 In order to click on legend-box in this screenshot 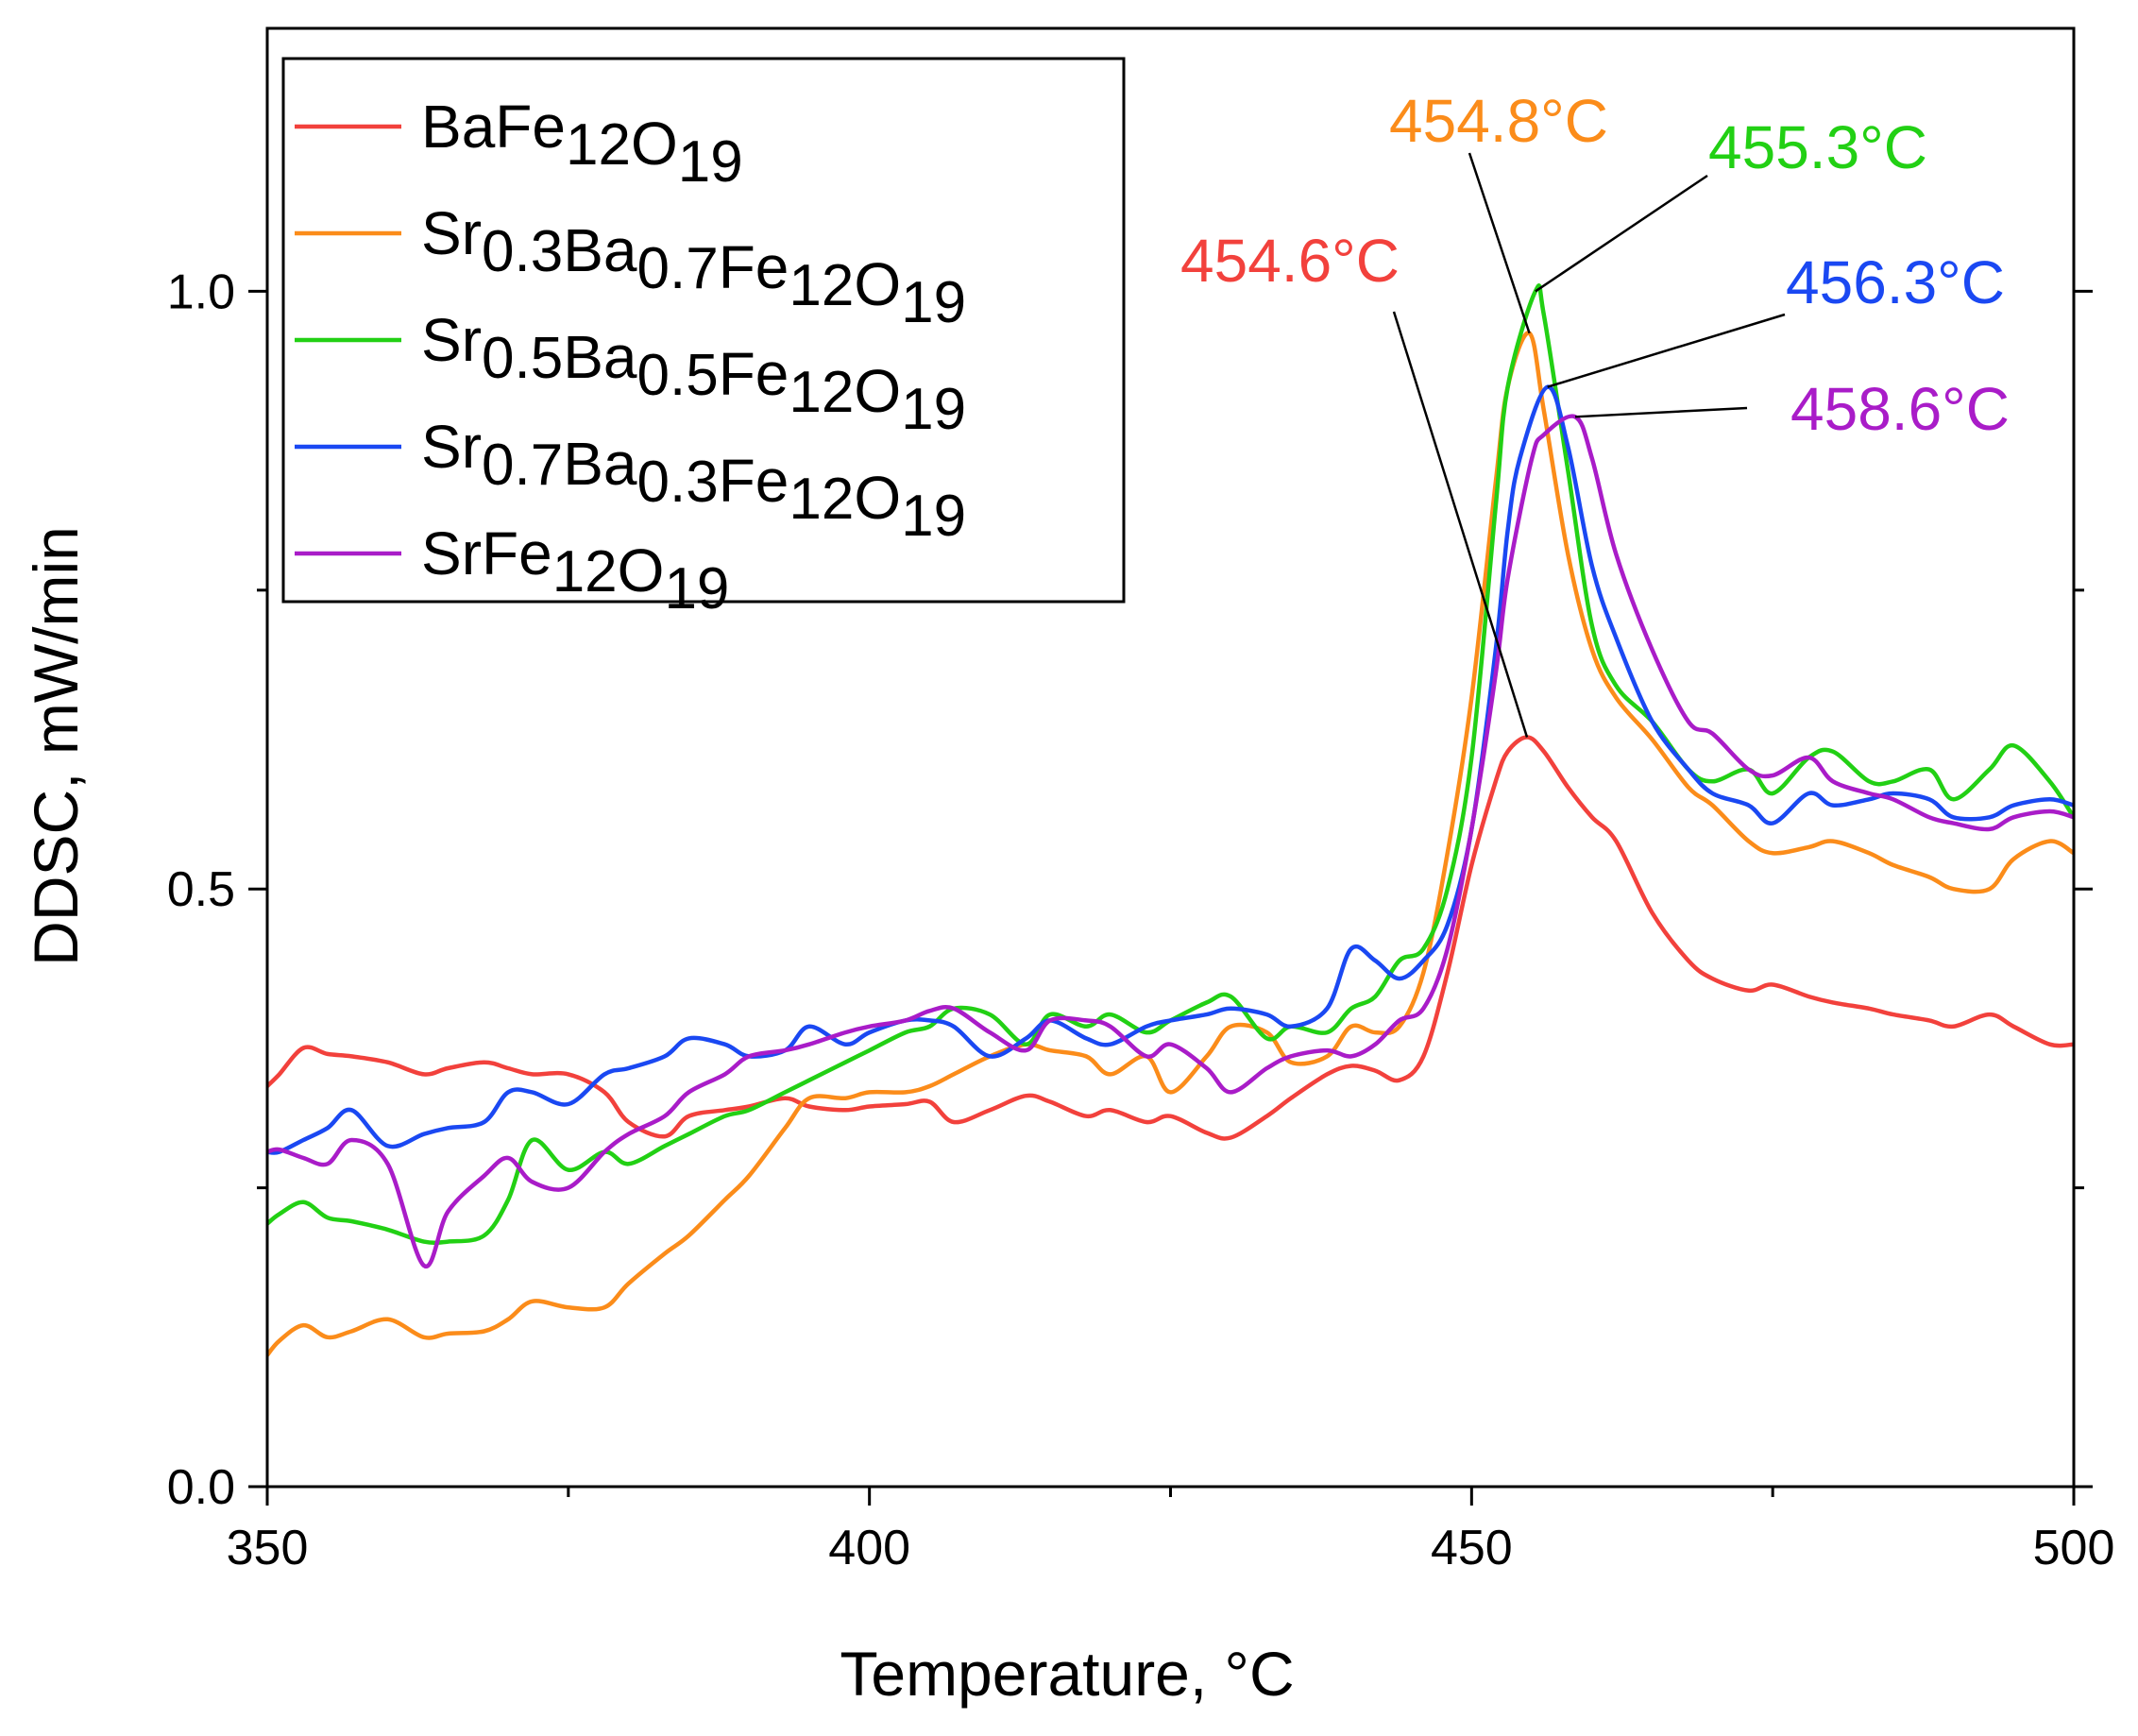, I will do `click(703, 330)`.